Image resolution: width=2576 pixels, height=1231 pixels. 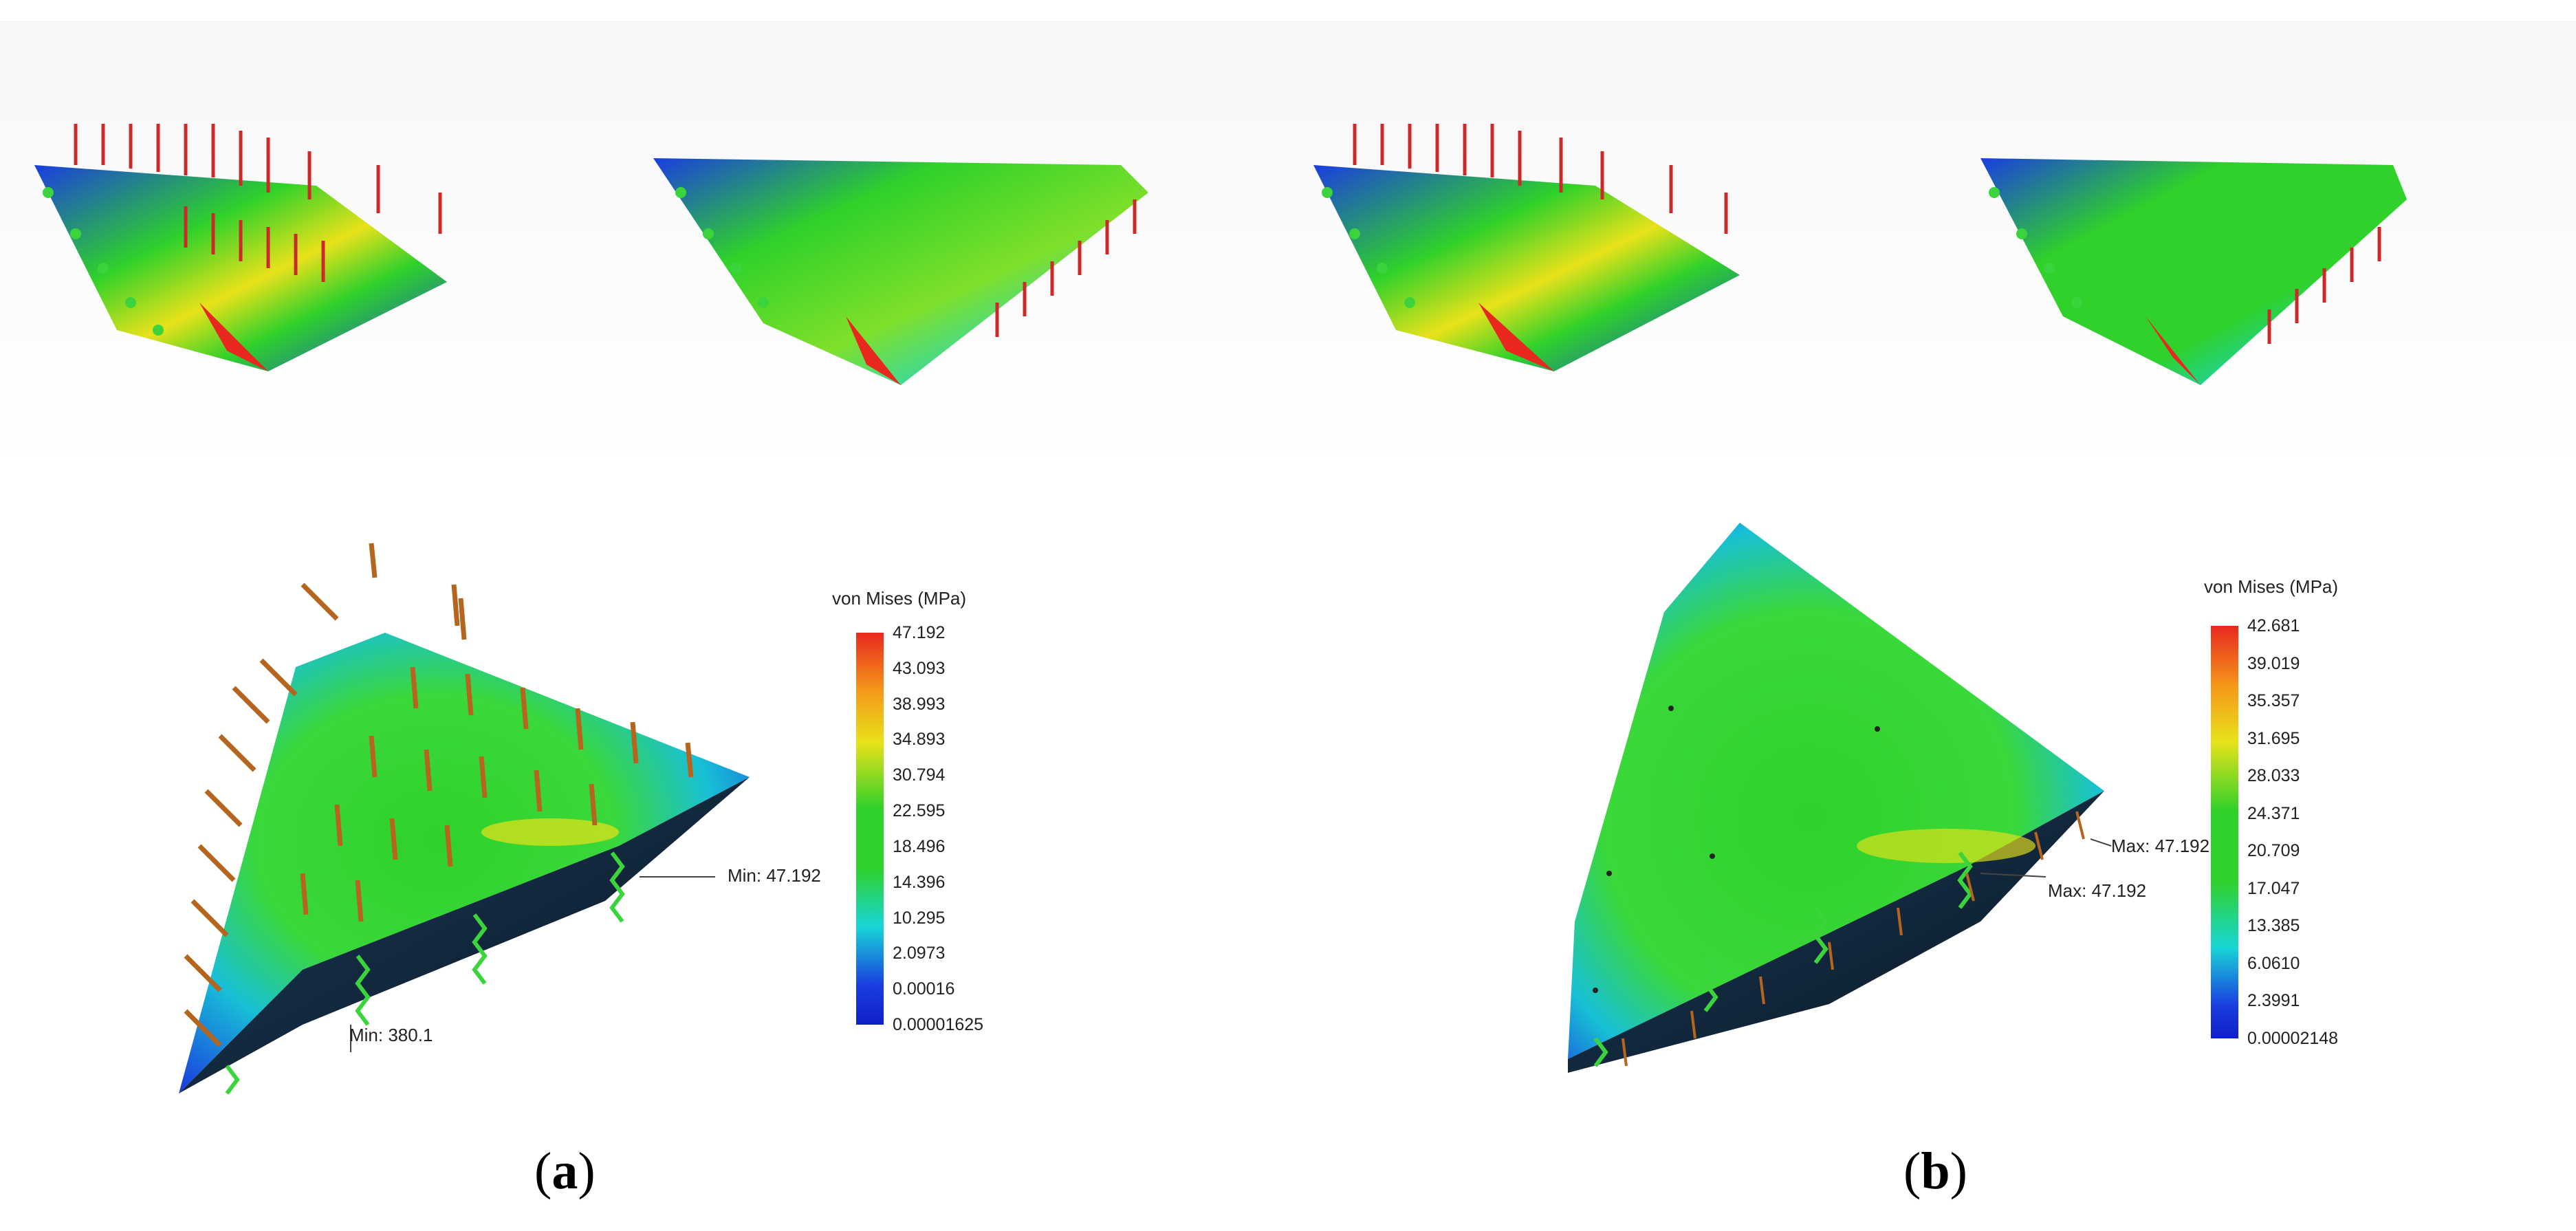 What do you see at coordinates (919, 918) in the screenshot?
I see `legend-a-tick-8: 10.295` at bounding box center [919, 918].